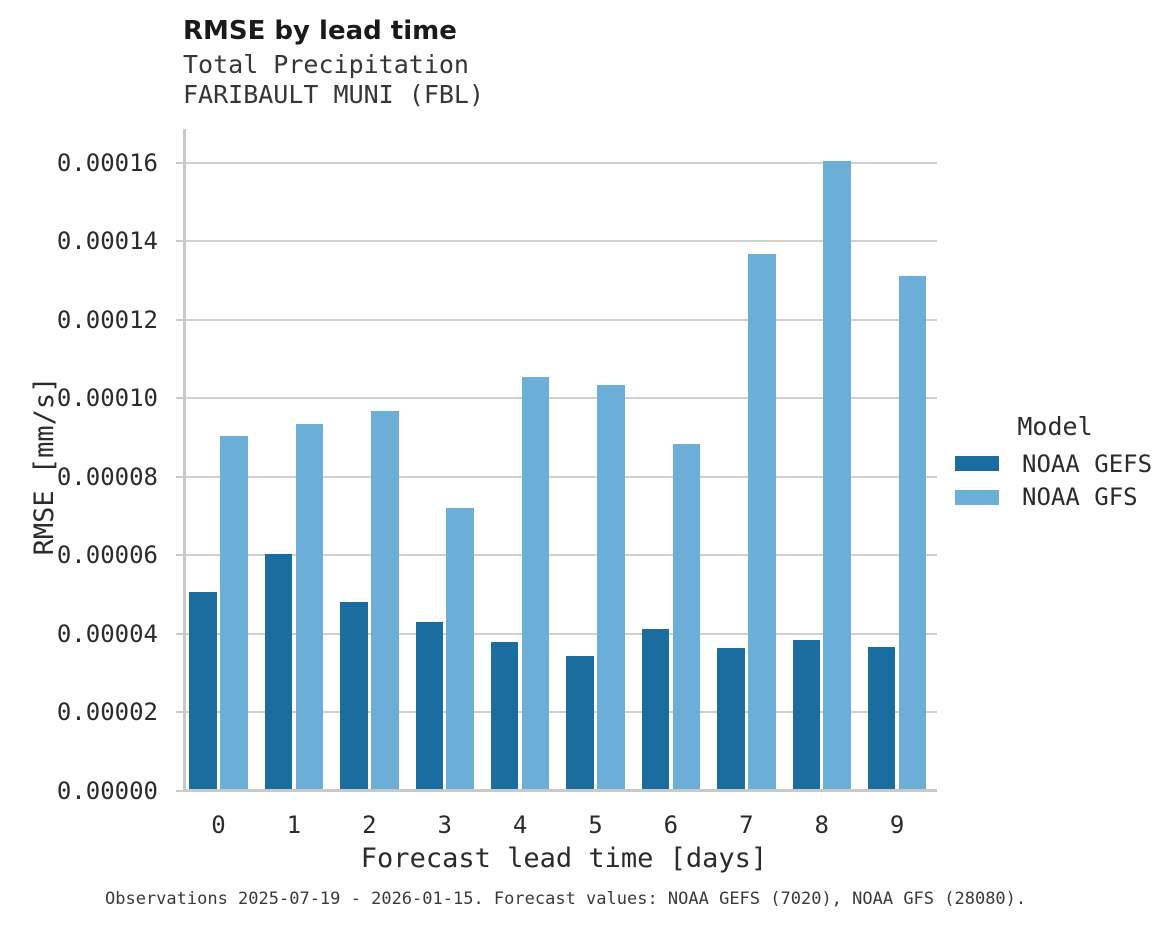  Describe the element at coordinates (821, 825) in the screenshot. I see `x-tick-label: 8` at that location.